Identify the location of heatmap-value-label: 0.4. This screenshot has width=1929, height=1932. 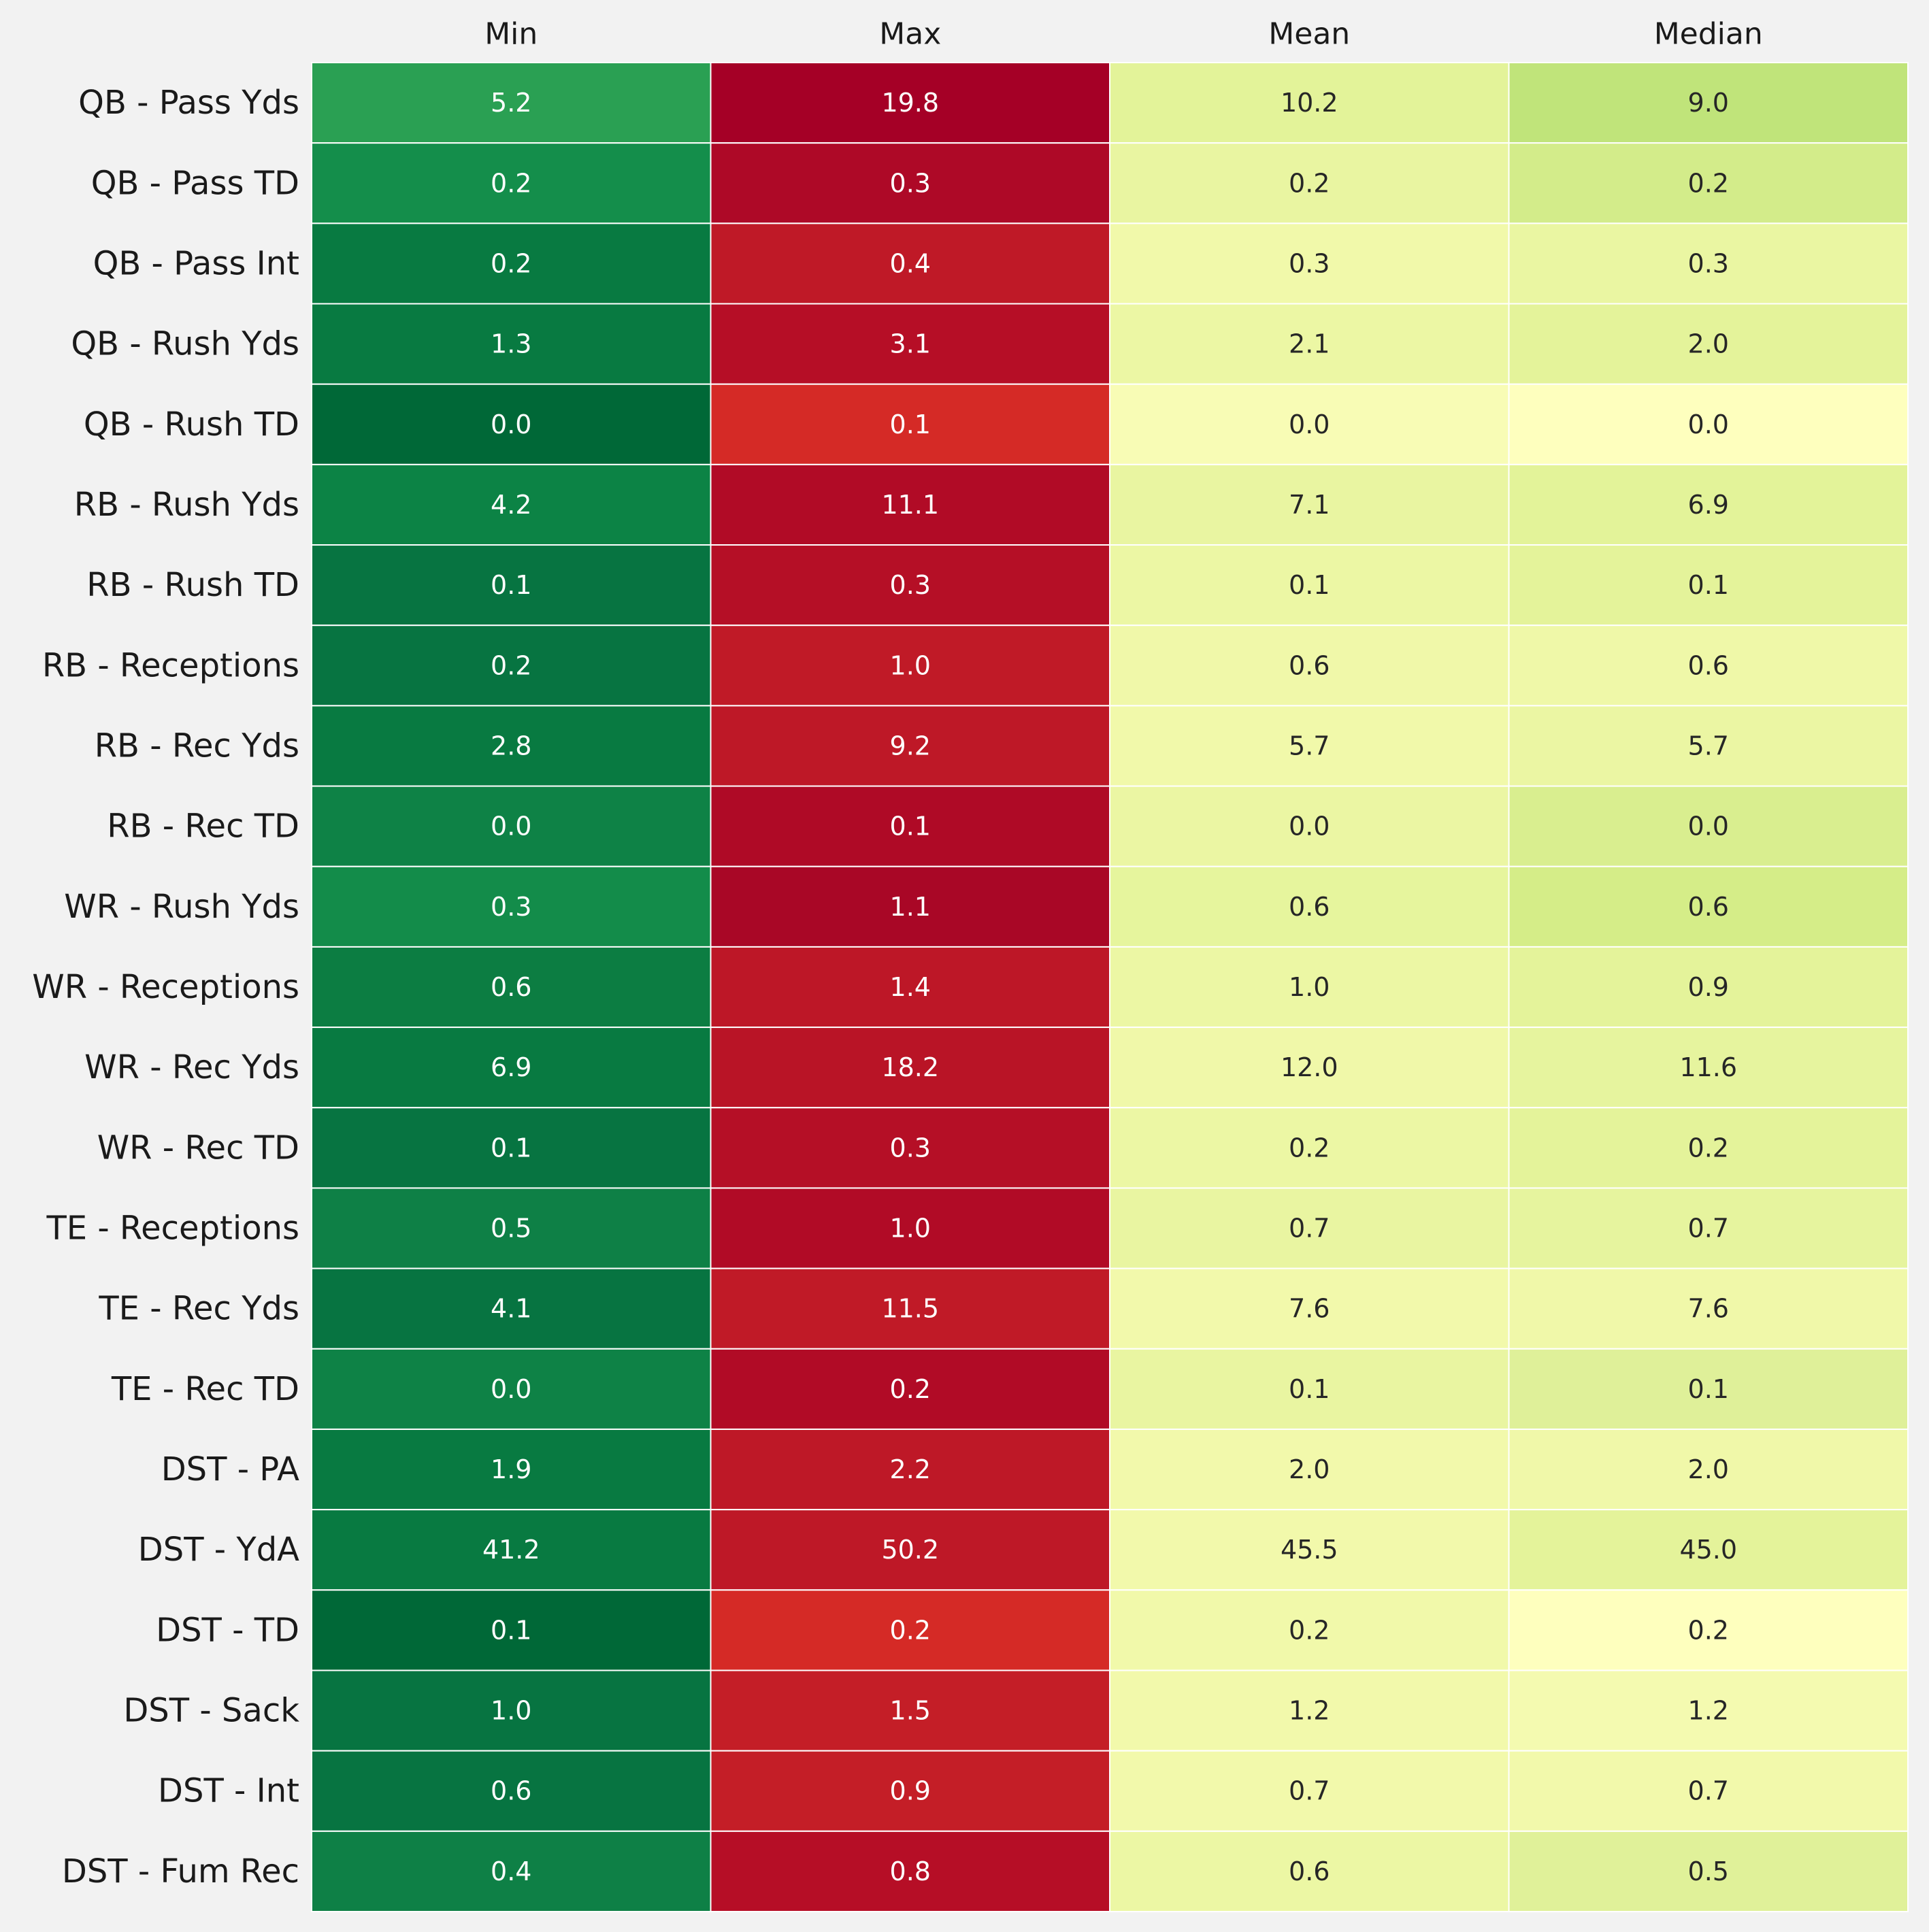
(511, 1871).